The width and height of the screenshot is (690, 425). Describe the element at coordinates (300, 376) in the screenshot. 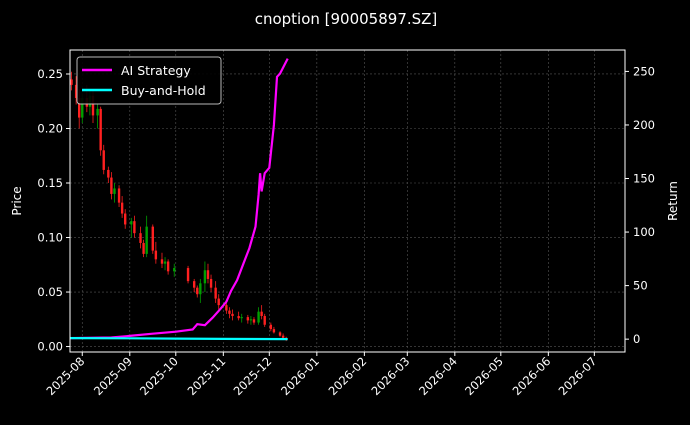

I see `x-tick-label: 2026-01` at that location.